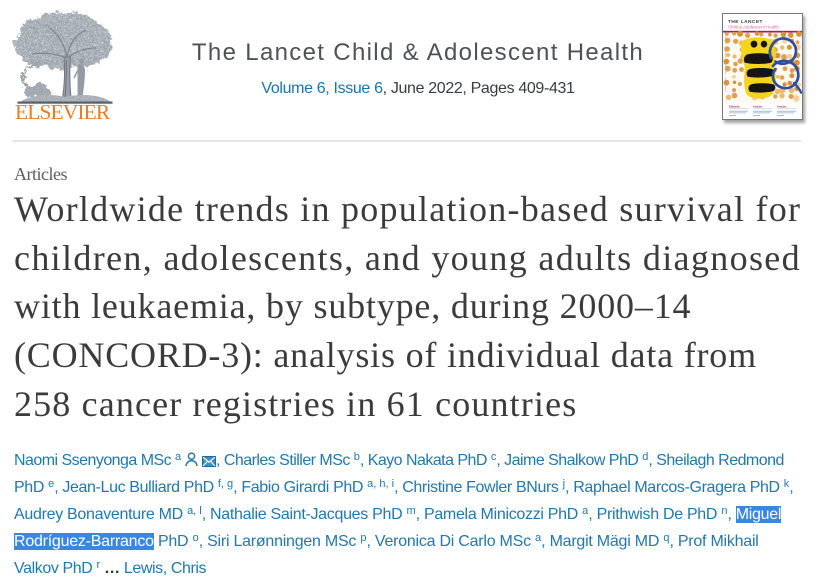 This screenshot has height=583, width=832. I want to click on svg-text: Editorial, so click(734, 107).